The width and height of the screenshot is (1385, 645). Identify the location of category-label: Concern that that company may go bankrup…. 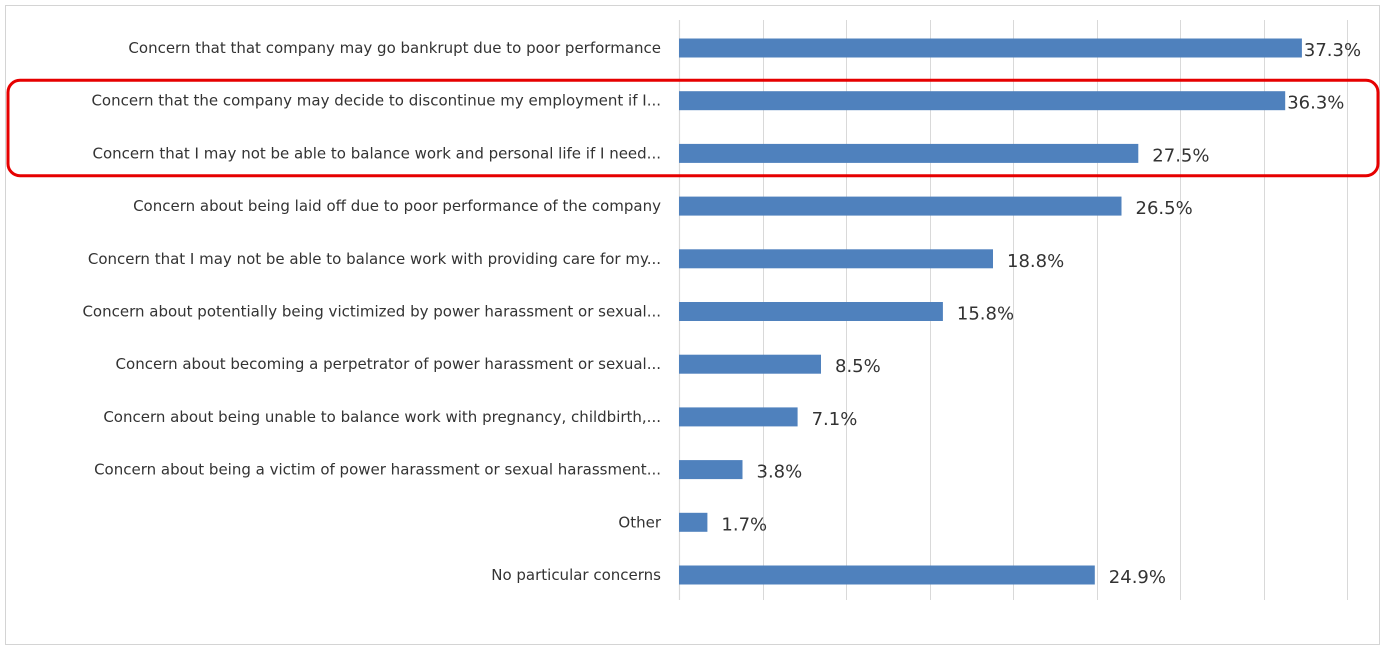
(394, 48).